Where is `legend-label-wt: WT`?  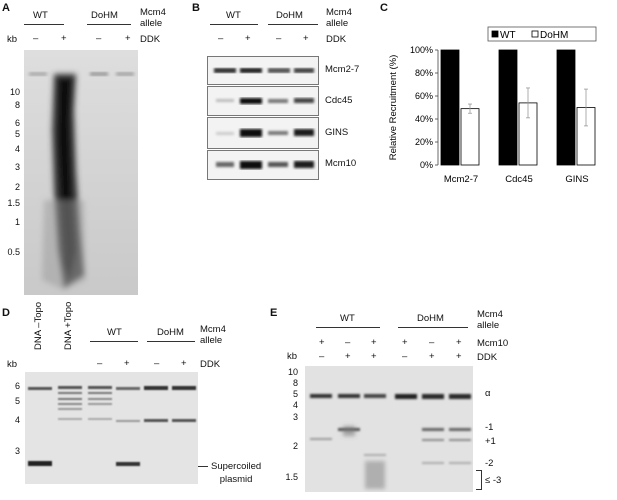 legend-label-wt: WT is located at coordinates (508, 35).